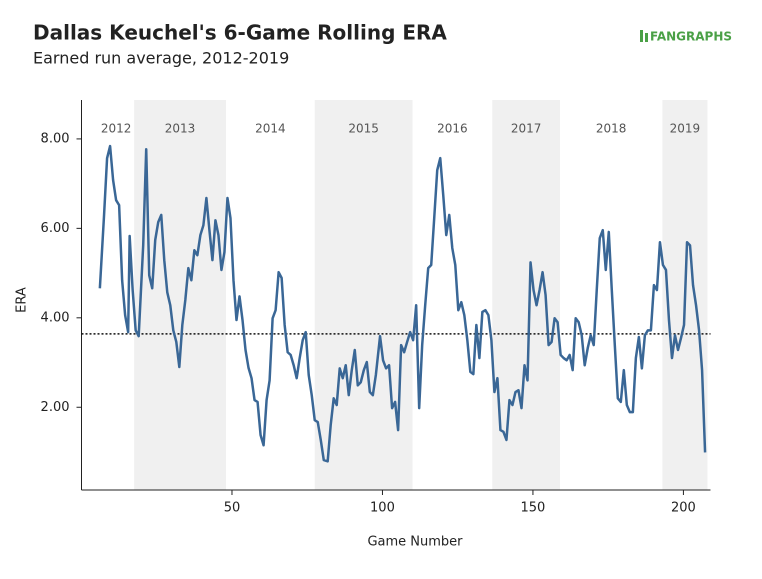  What do you see at coordinates (611, 129) in the screenshot?
I see `season-label: 2018` at bounding box center [611, 129].